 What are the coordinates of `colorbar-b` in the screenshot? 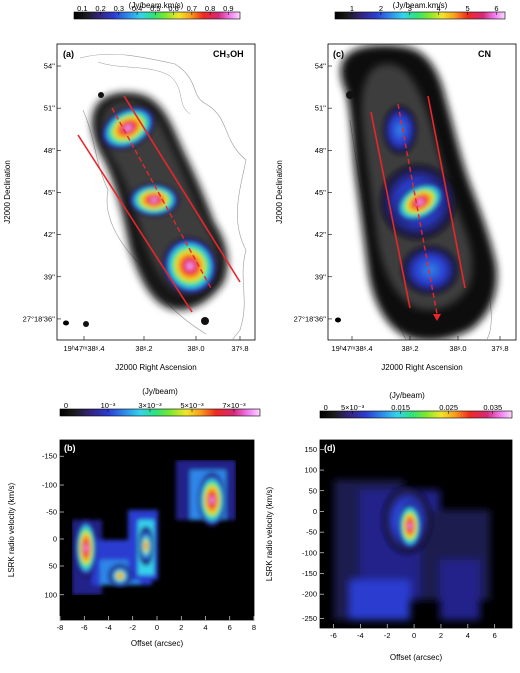 It's located at (160, 412).